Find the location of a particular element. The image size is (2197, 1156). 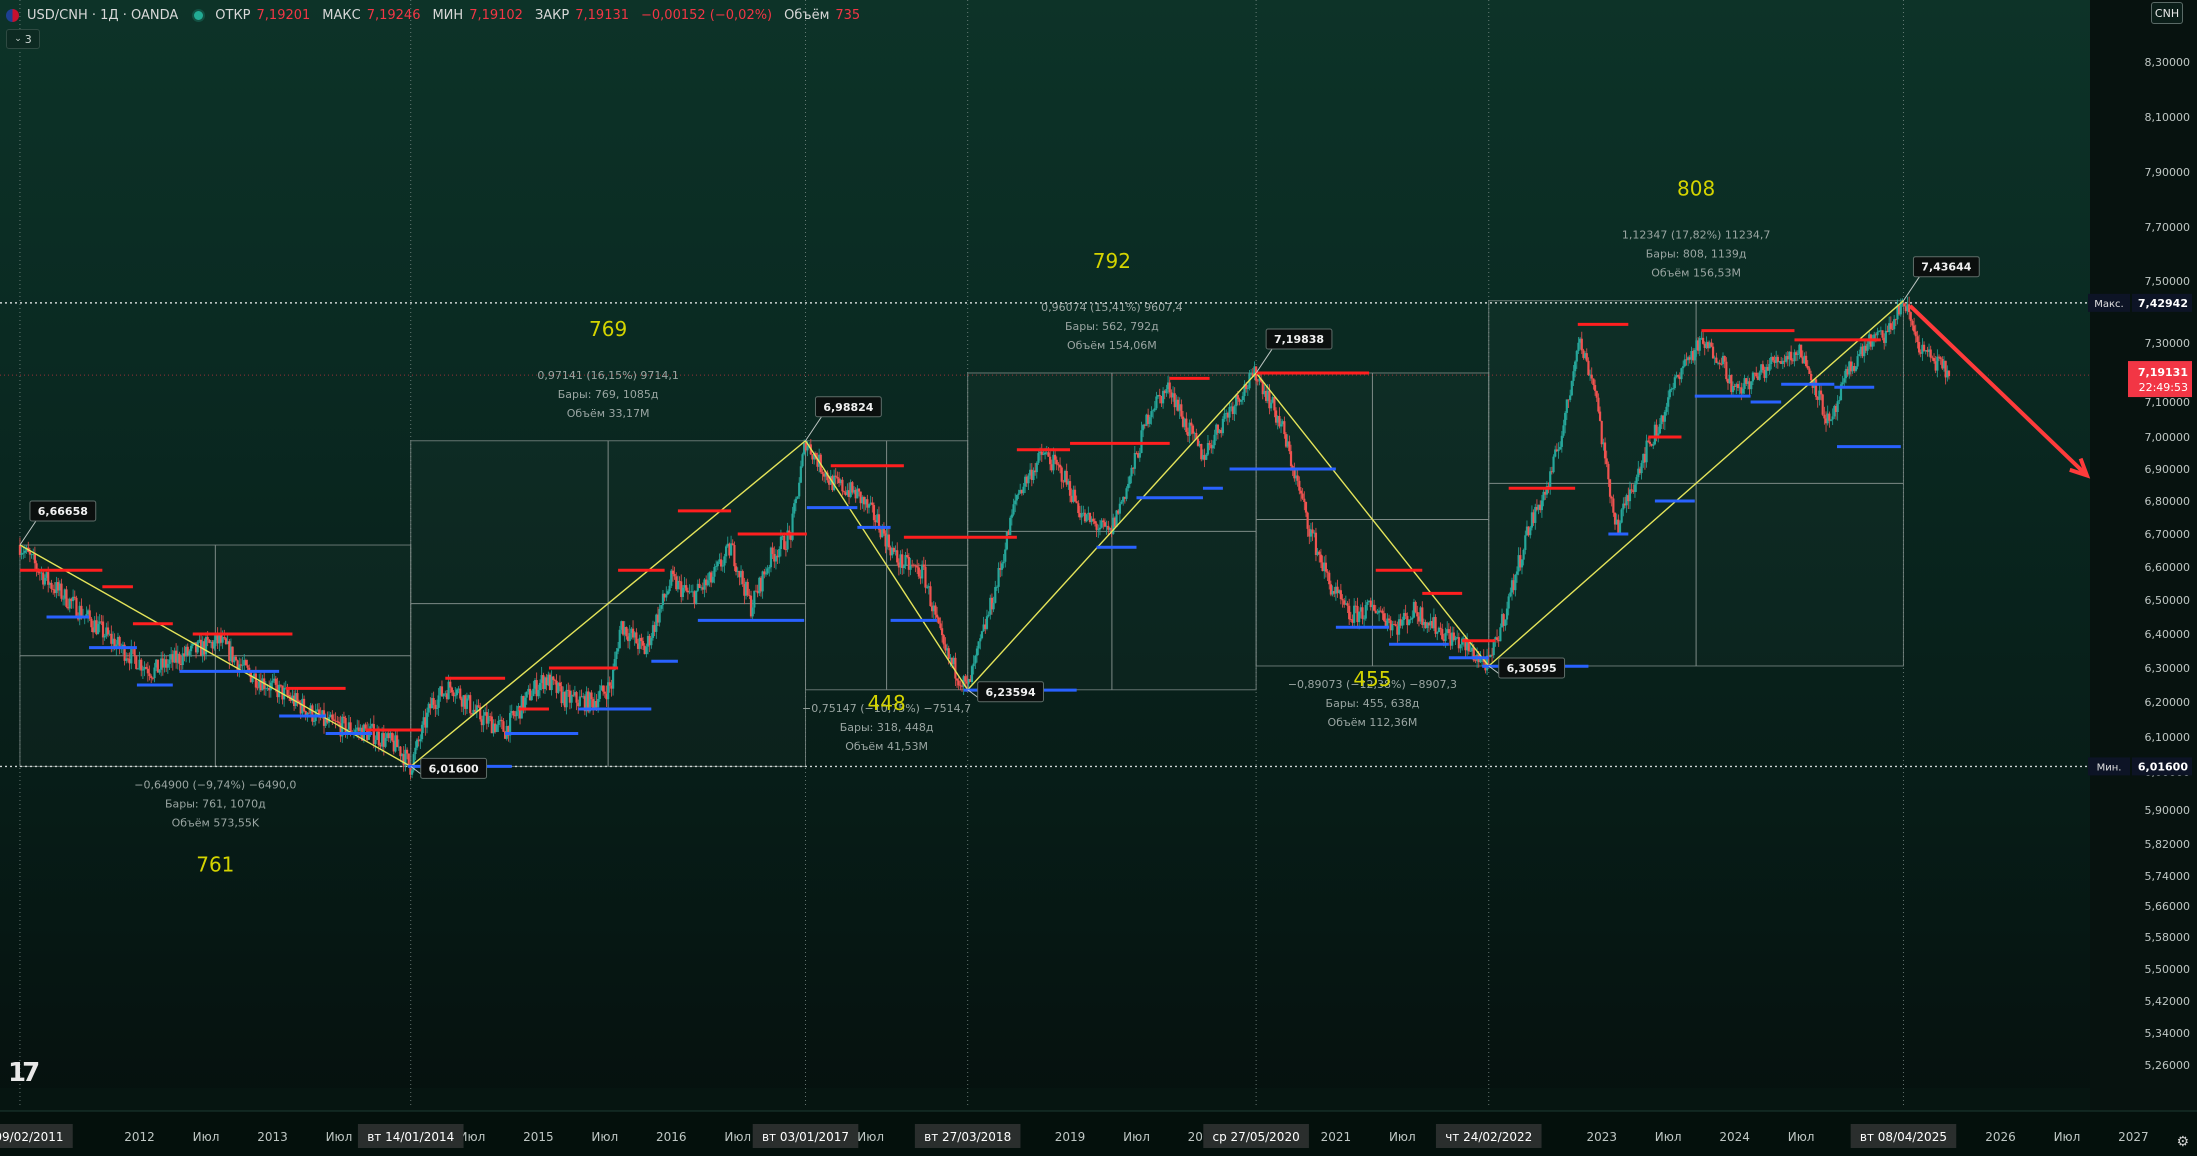

price-tick-label: 5,74000 is located at coordinates (2168, 876).